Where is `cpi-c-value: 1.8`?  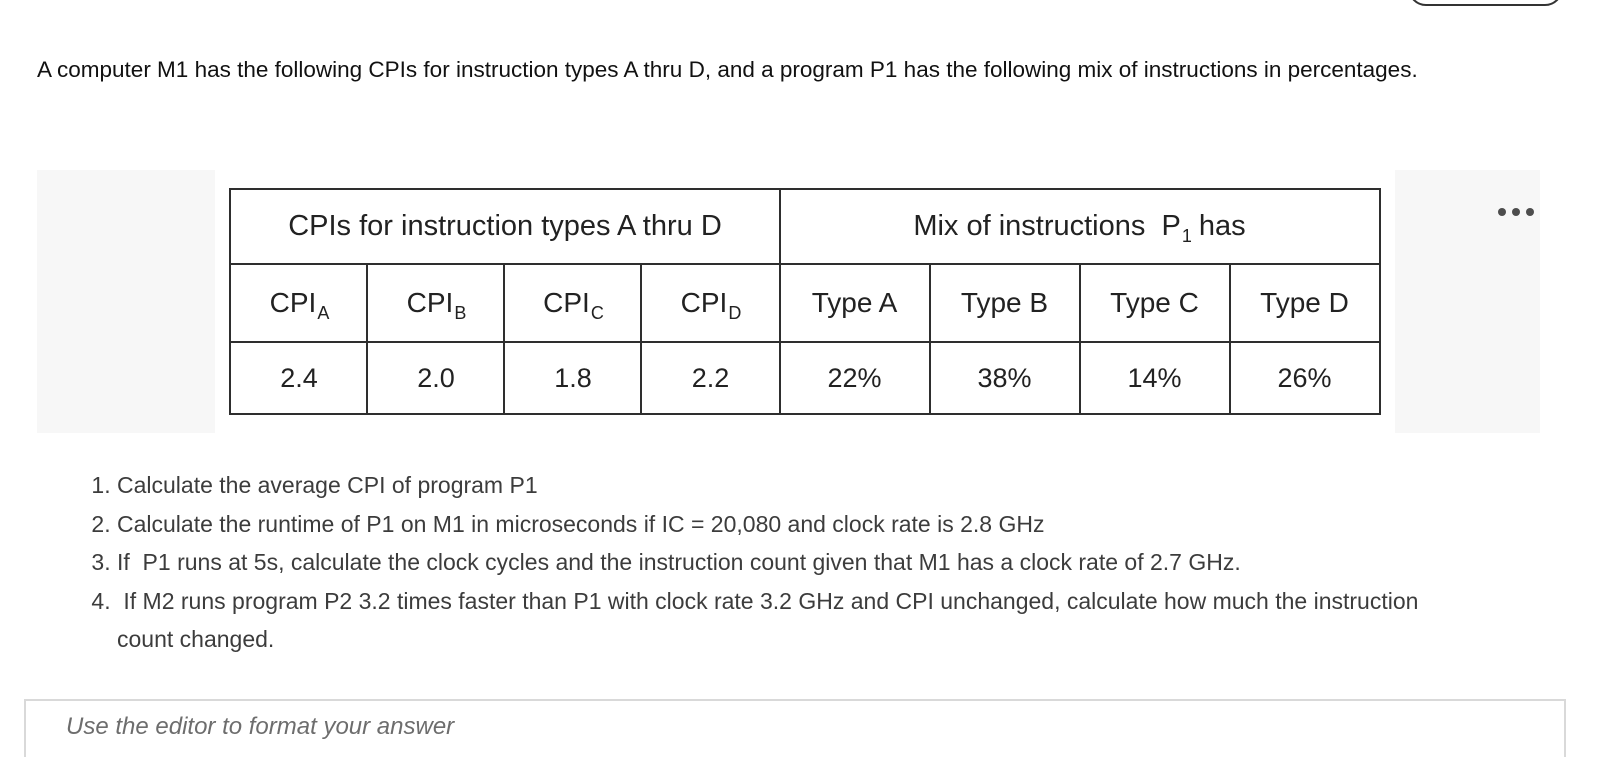 cpi-c-value: 1.8 is located at coordinates (573, 378).